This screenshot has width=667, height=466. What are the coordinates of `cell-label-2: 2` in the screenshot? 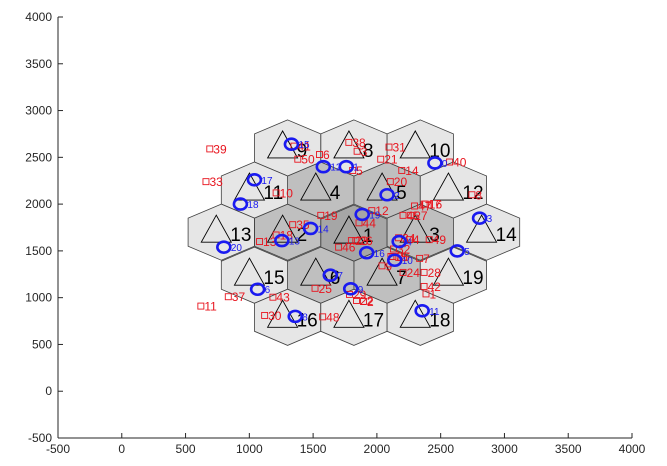 It's located at (302, 235).